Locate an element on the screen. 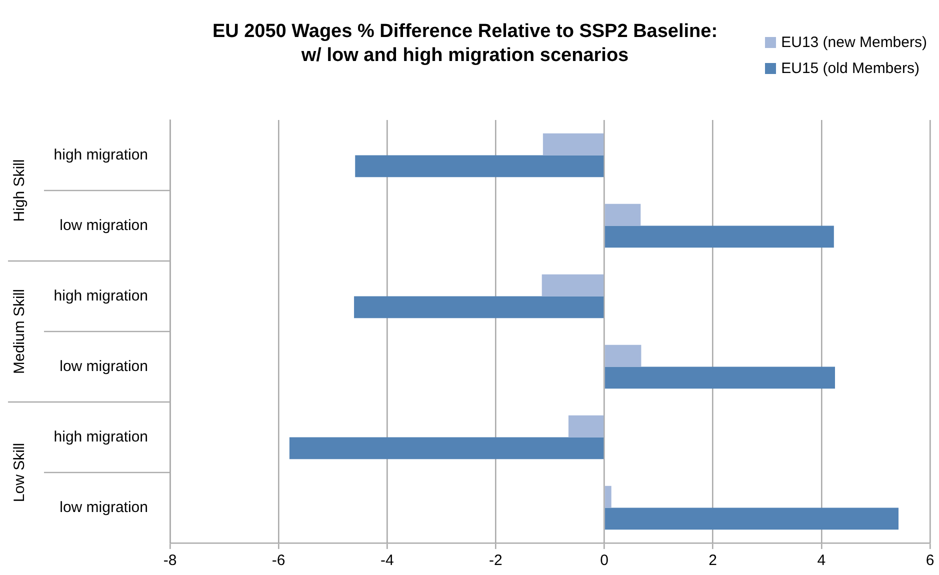 The height and width of the screenshot is (575, 939). x-tick-label: 6 is located at coordinates (930, 561).